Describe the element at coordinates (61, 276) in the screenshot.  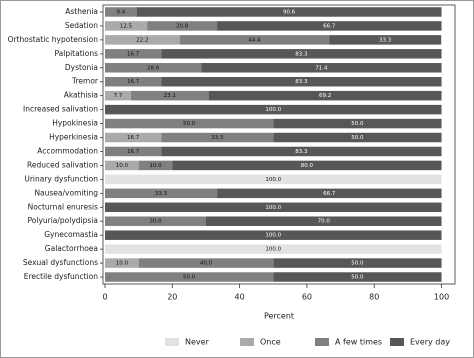
I see `y-tick-label: Erectile dysfunction` at that location.